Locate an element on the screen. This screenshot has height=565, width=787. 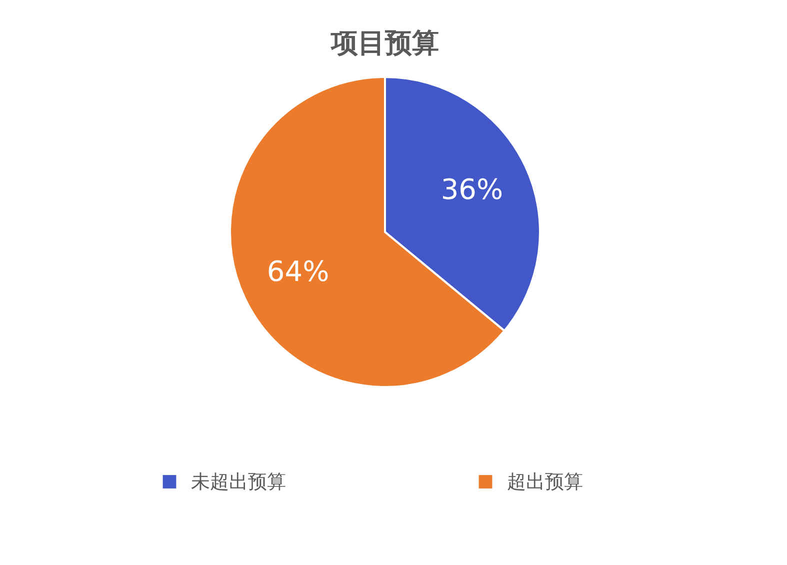
data-label: 36% is located at coordinates (472, 189).